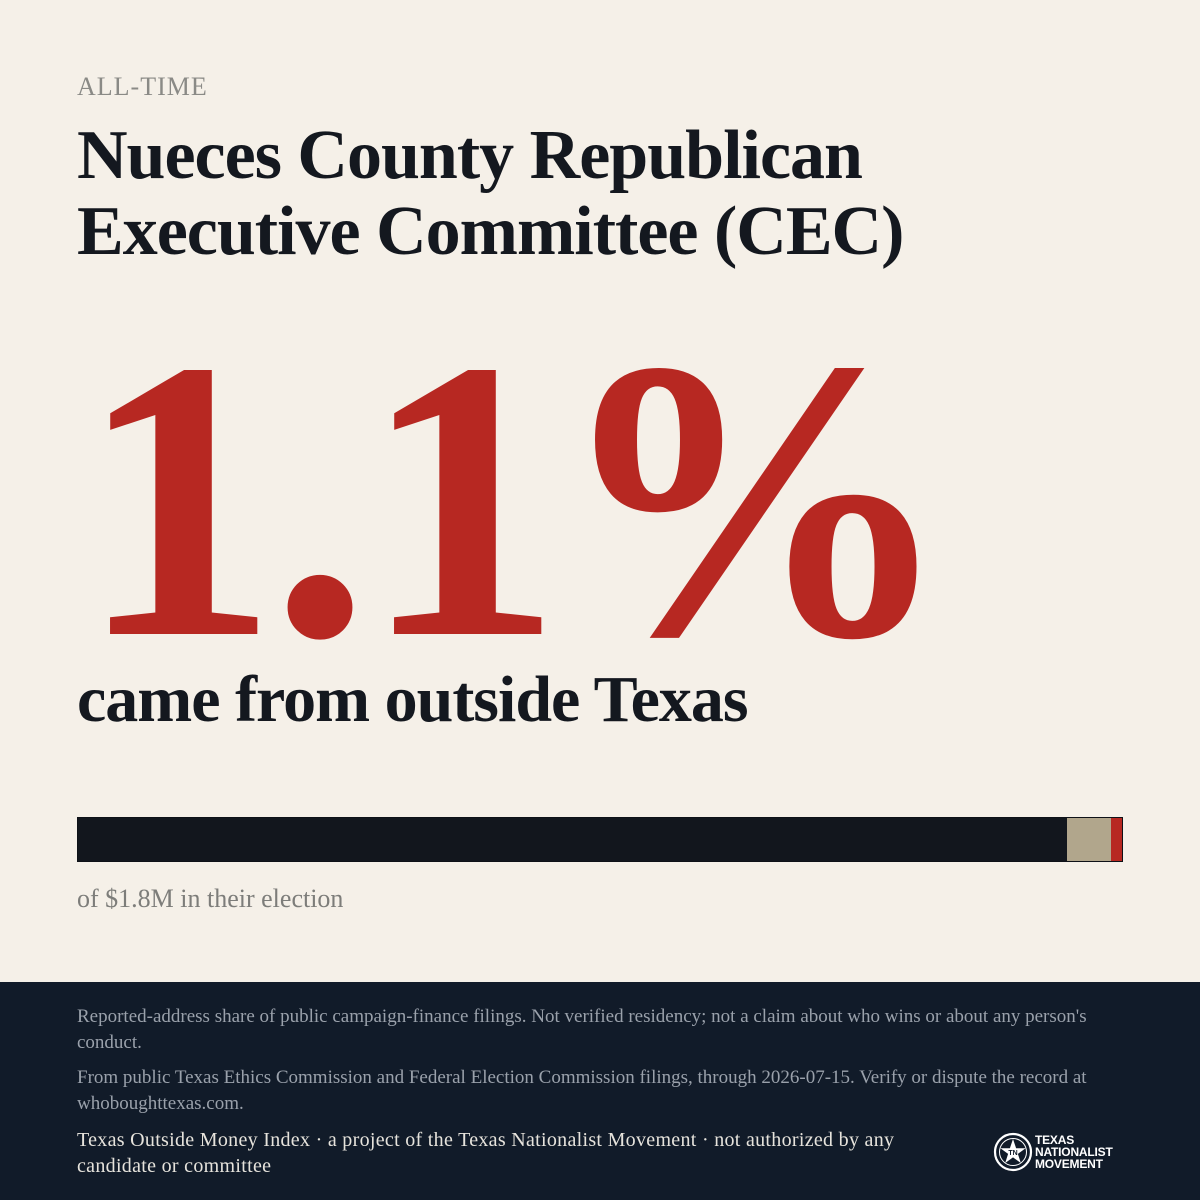 The height and width of the screenshot is (1200, 1200). Describe the element at coordinates (1055, 1140) in the screenshot. I see `logo-line: TEXAS` at that location.